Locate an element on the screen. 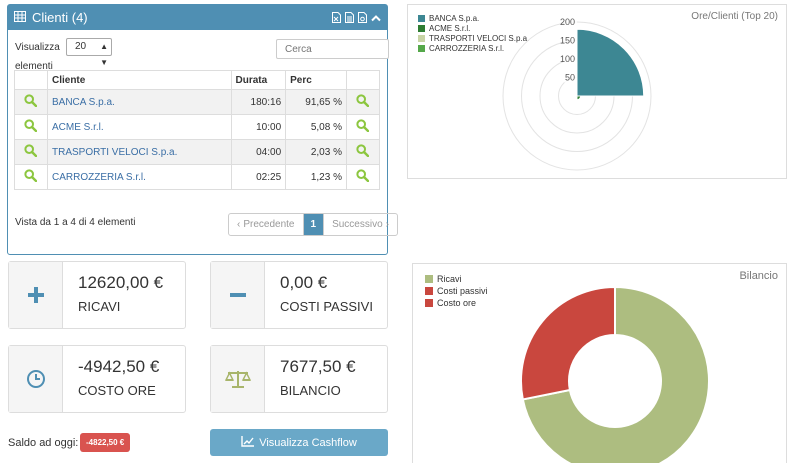  doughnut-chart is located at coordinates (615, 374).